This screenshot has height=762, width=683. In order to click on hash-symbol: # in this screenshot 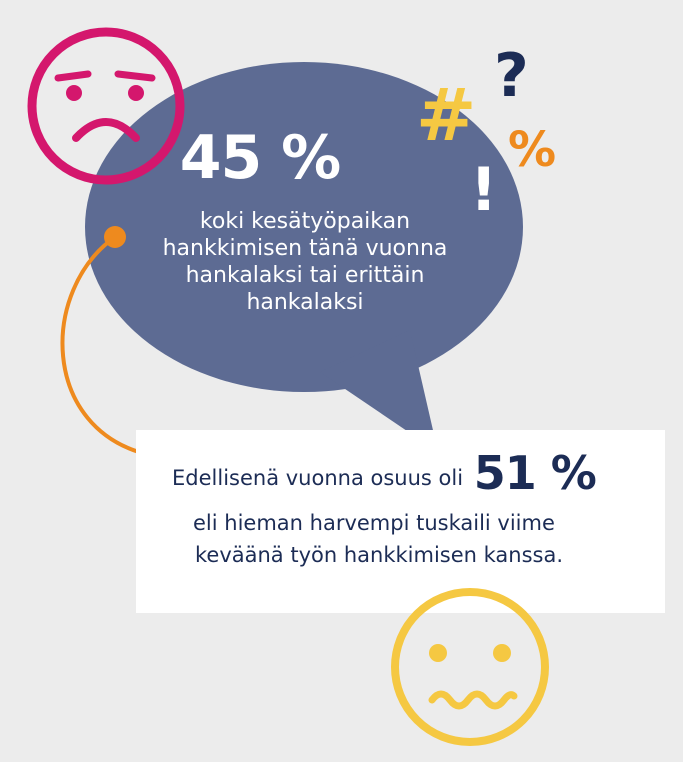, I will do `click(446, 115)`.